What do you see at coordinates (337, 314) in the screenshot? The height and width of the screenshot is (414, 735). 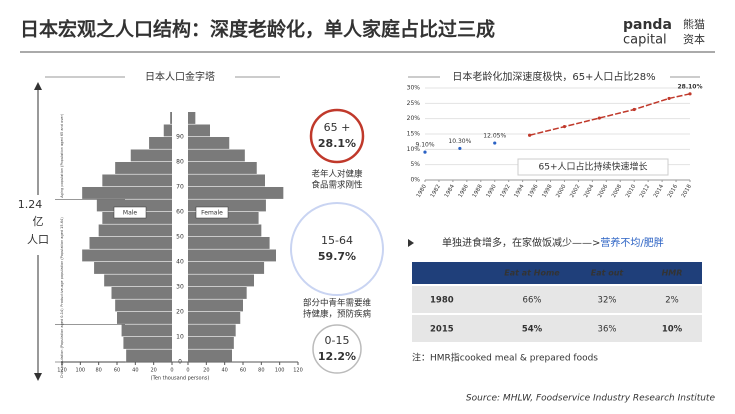 I see `group-note: 持健康，预防疾病` at bounding box center [337, 314].